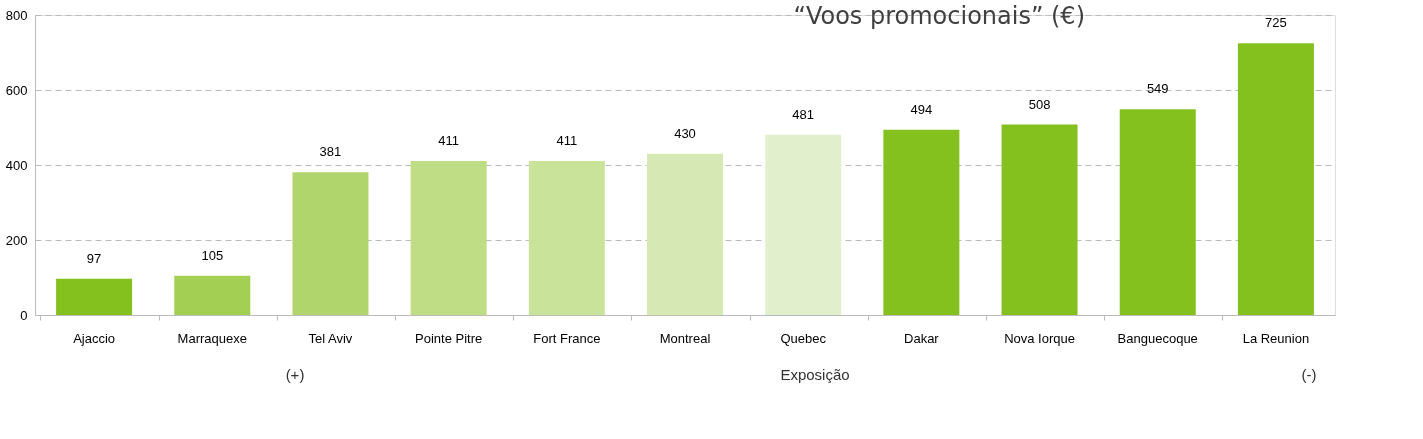 The height and width of the screenshot is (439, 1423). Describe the element at coordinates (330, 338) in the screenshot. I see `x-tick-label: Tel Aviv` at that location.